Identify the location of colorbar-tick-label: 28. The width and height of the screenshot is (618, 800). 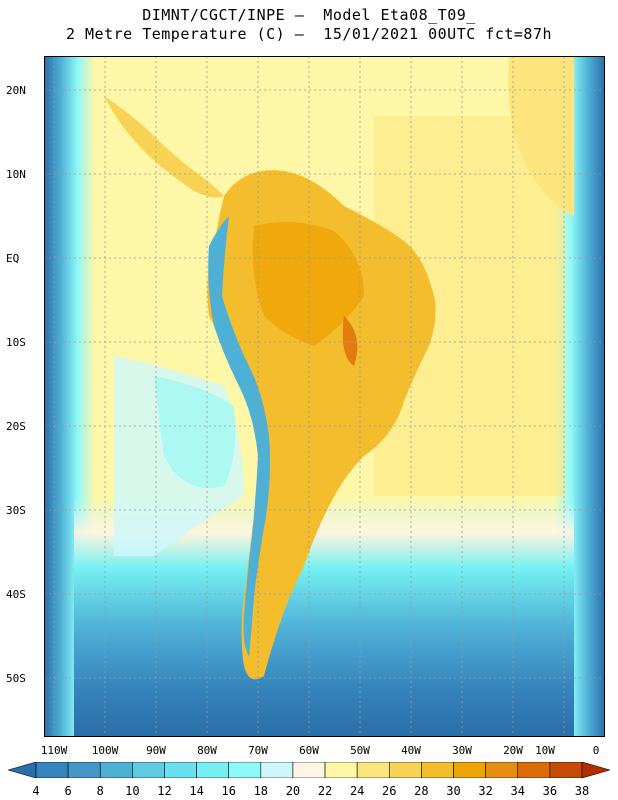
(421, 791).